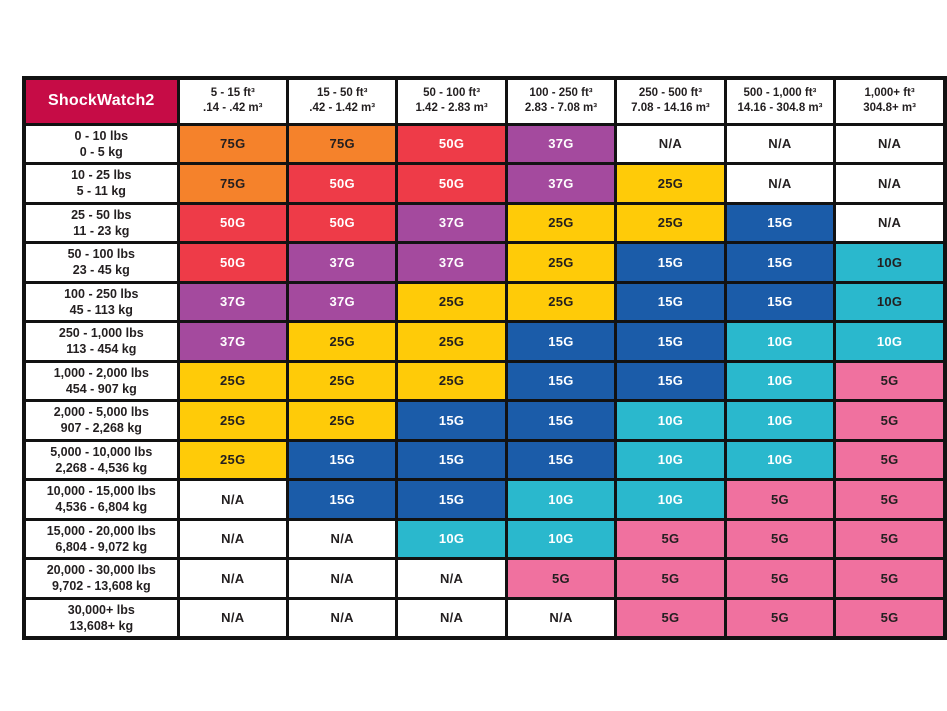 The width and height of the screenshot is (947, 711). What do you see at coordinates (342, 93) in the screenshot?
I see `volume-range-ft3: 15 - 50 ft³` at bounding box center [342, 93].